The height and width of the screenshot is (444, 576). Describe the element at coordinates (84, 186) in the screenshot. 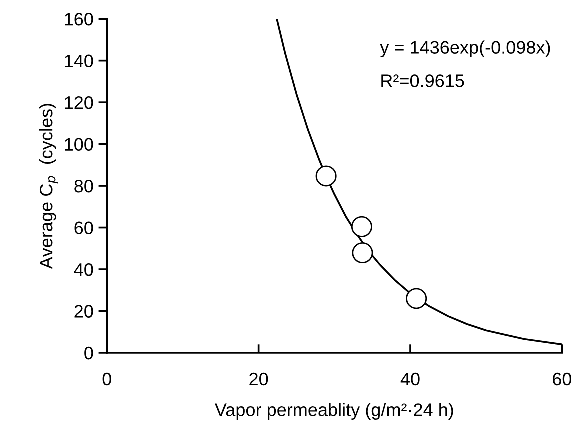

I see `y-tick-label: 80` at that location.